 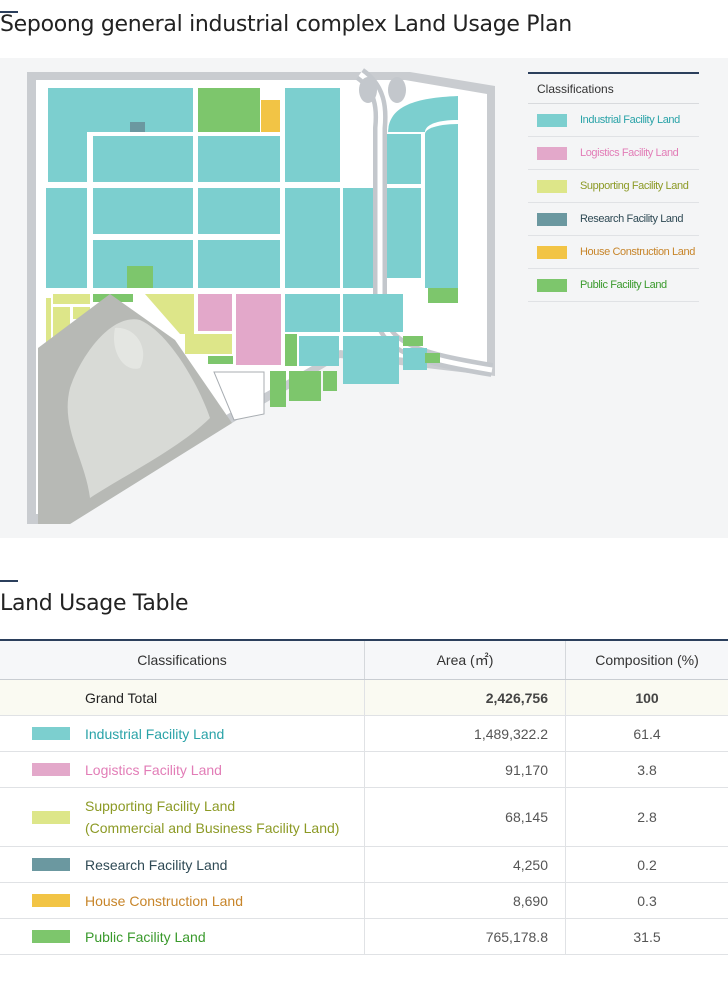 I want to click on row-area: 68,145, so click(x=465, y=817).